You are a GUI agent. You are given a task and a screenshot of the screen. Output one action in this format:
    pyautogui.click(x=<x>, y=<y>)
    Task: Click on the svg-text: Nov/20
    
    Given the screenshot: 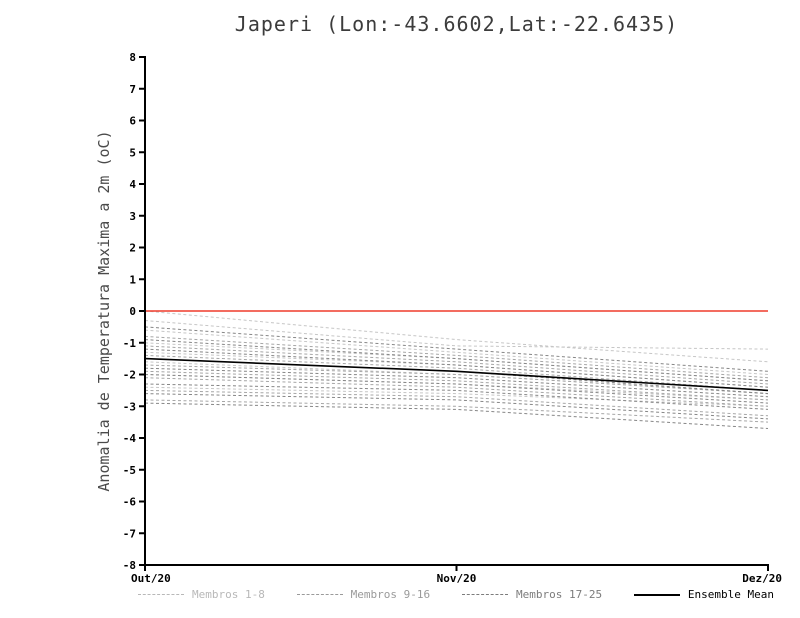 What is the action you would take?
    pyautogui.click(x=457, y=578)
    